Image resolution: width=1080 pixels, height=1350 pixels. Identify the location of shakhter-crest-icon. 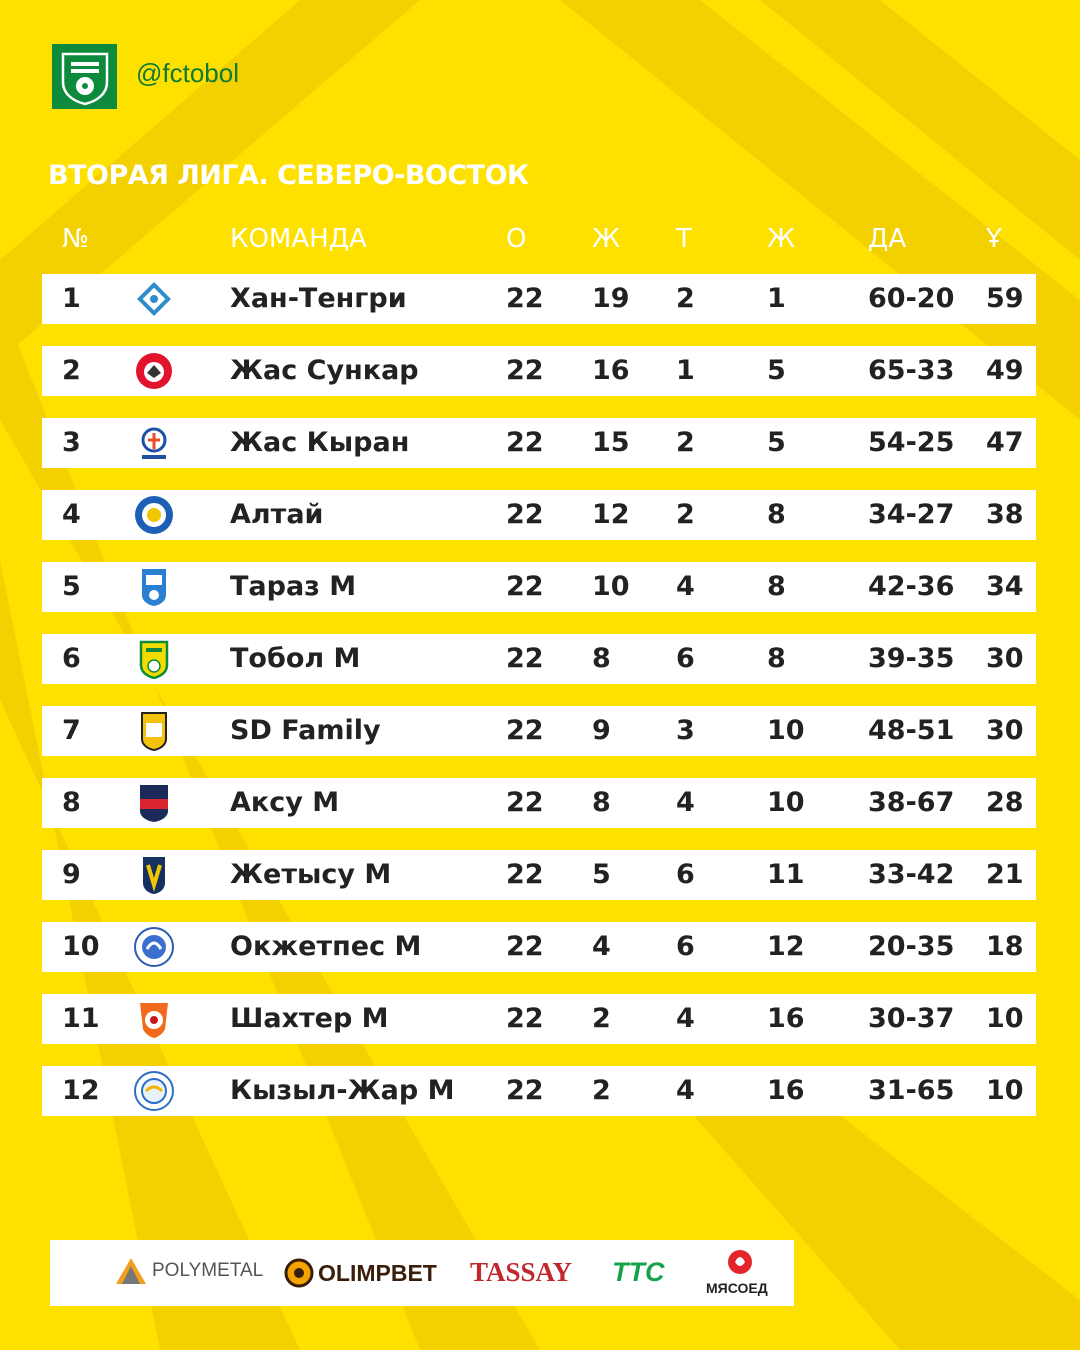
(154, 1019).